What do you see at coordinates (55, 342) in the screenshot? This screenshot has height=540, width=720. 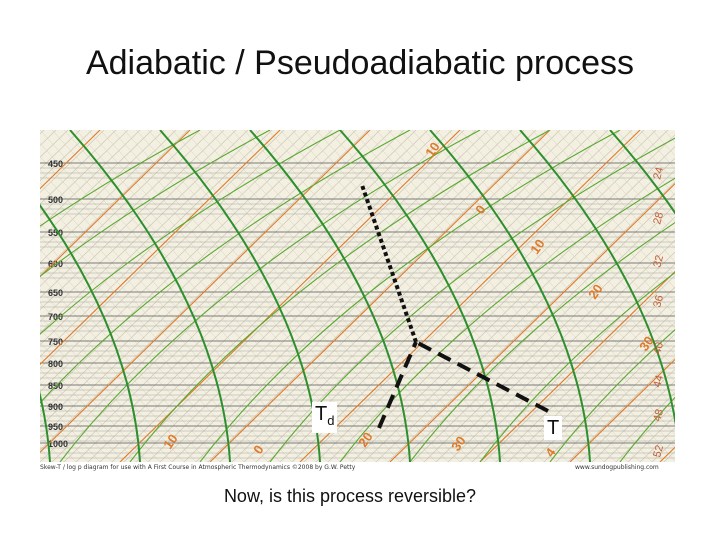 I see `pressure-label: 750` at bounding box center [55, 342].